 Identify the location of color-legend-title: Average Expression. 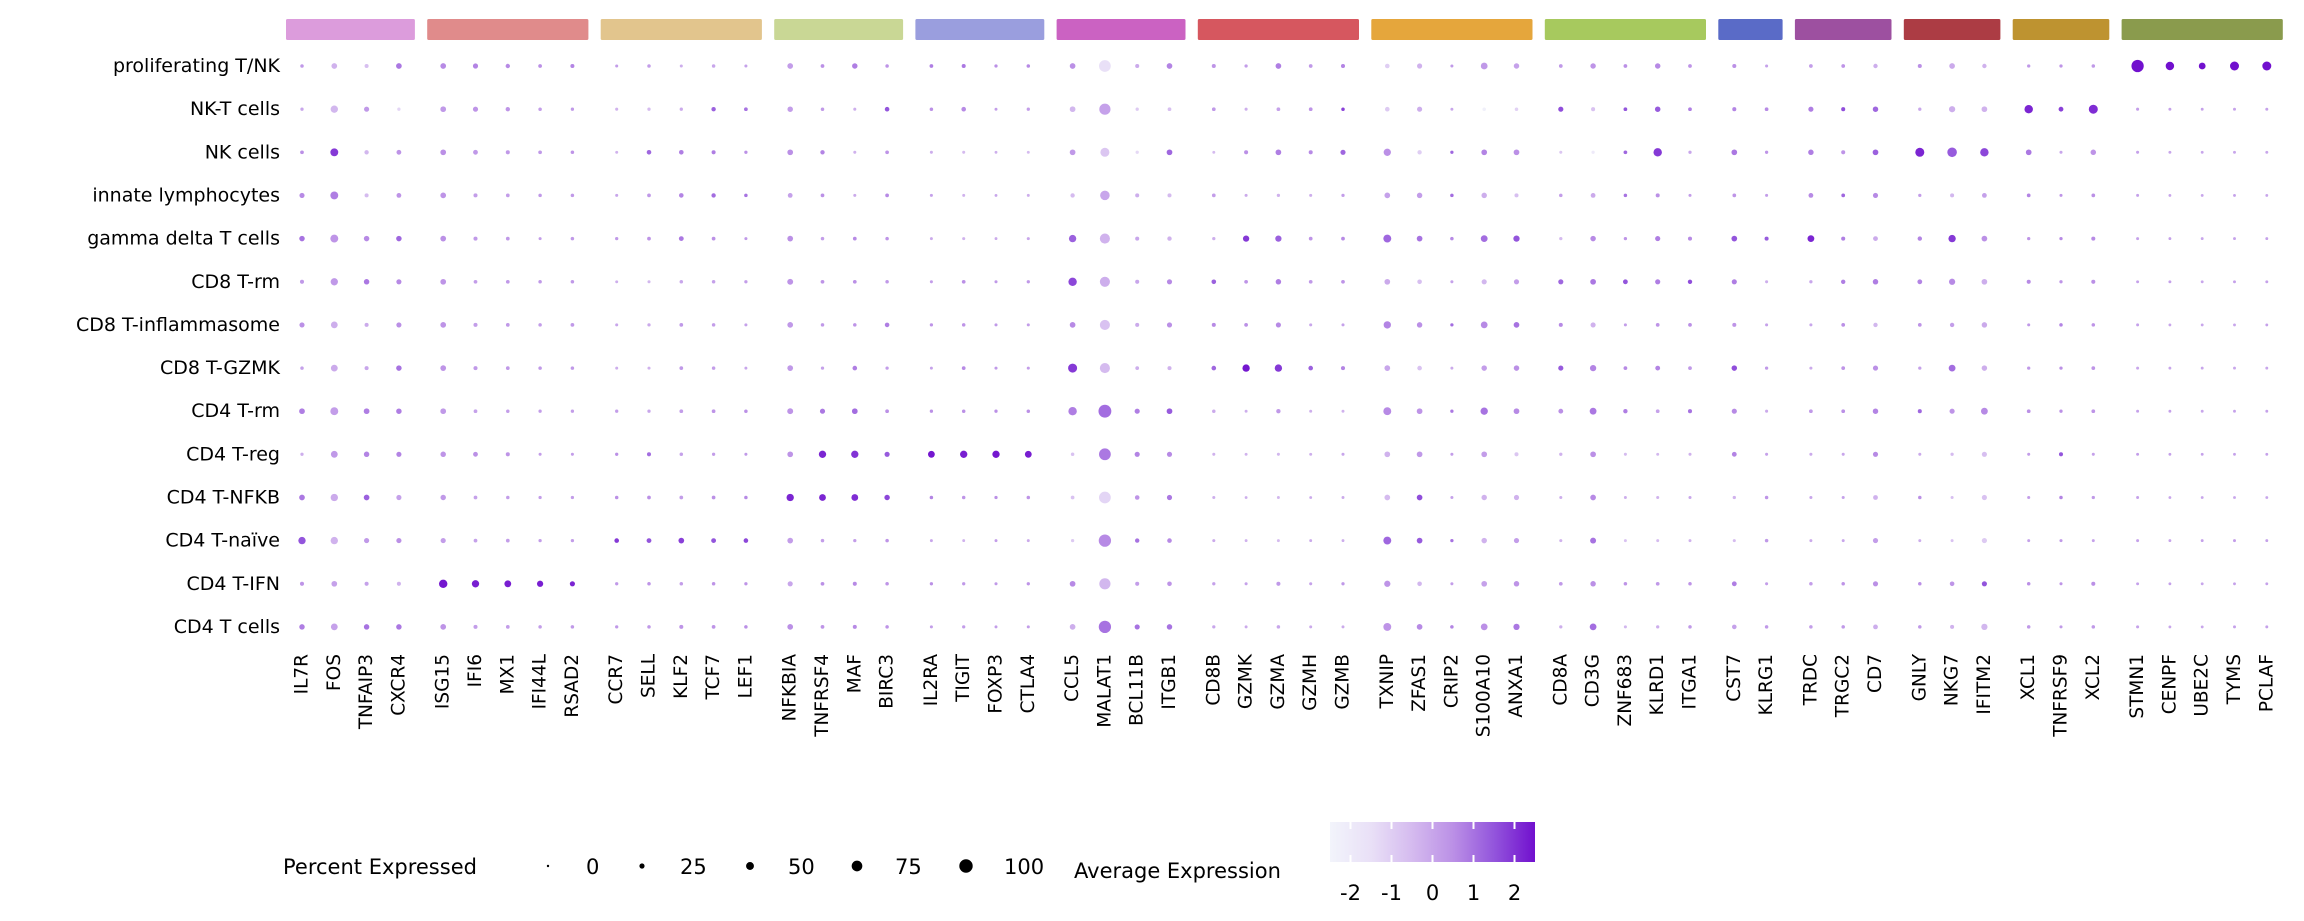
(1177, 871).